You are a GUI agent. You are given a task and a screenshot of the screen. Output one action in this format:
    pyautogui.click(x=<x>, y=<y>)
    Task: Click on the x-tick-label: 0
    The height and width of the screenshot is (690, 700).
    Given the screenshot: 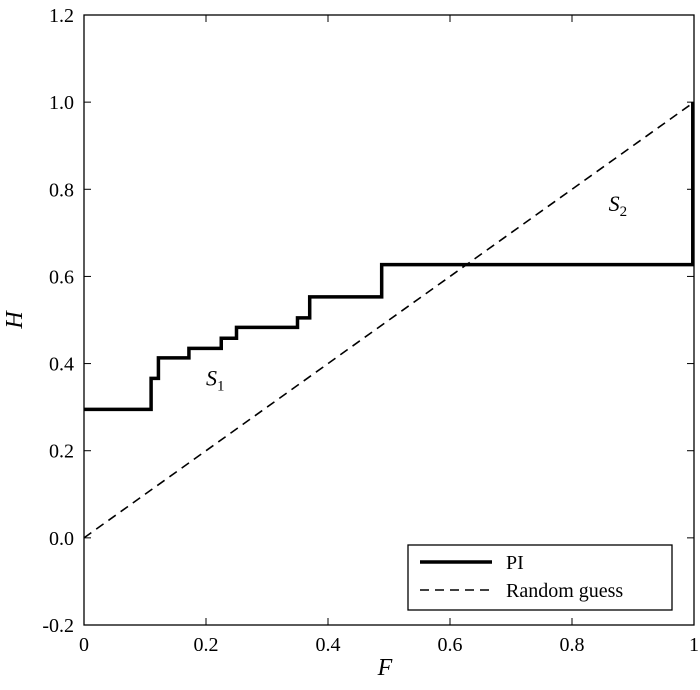 What is the action you would take?
    pyautogui.click(x=84, y=645)
    